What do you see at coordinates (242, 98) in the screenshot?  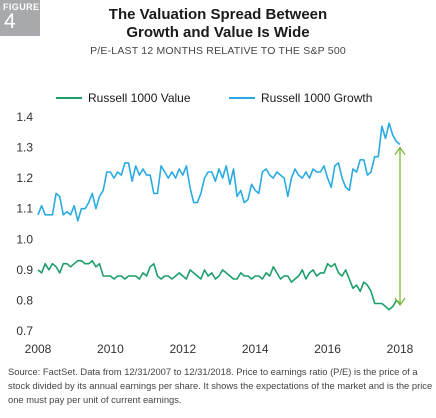 I see `legend-swatch-growth` at bounding box center [242, 98].